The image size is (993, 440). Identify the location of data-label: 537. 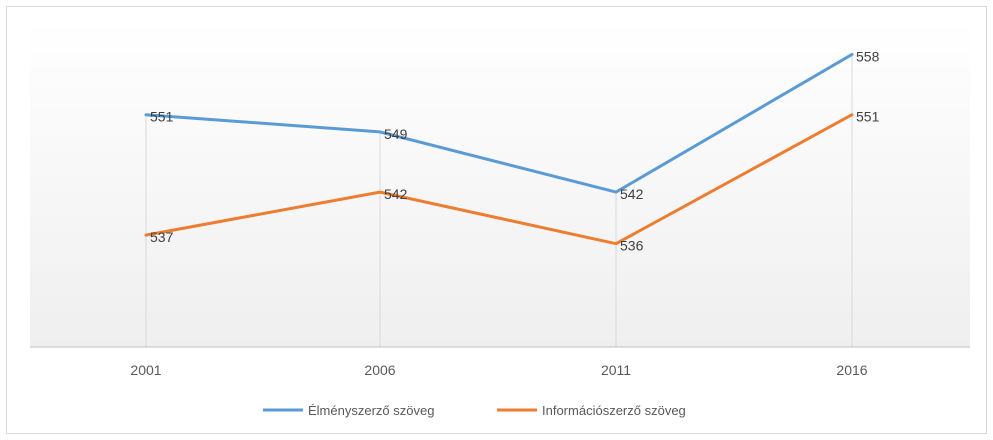
(162, 237).